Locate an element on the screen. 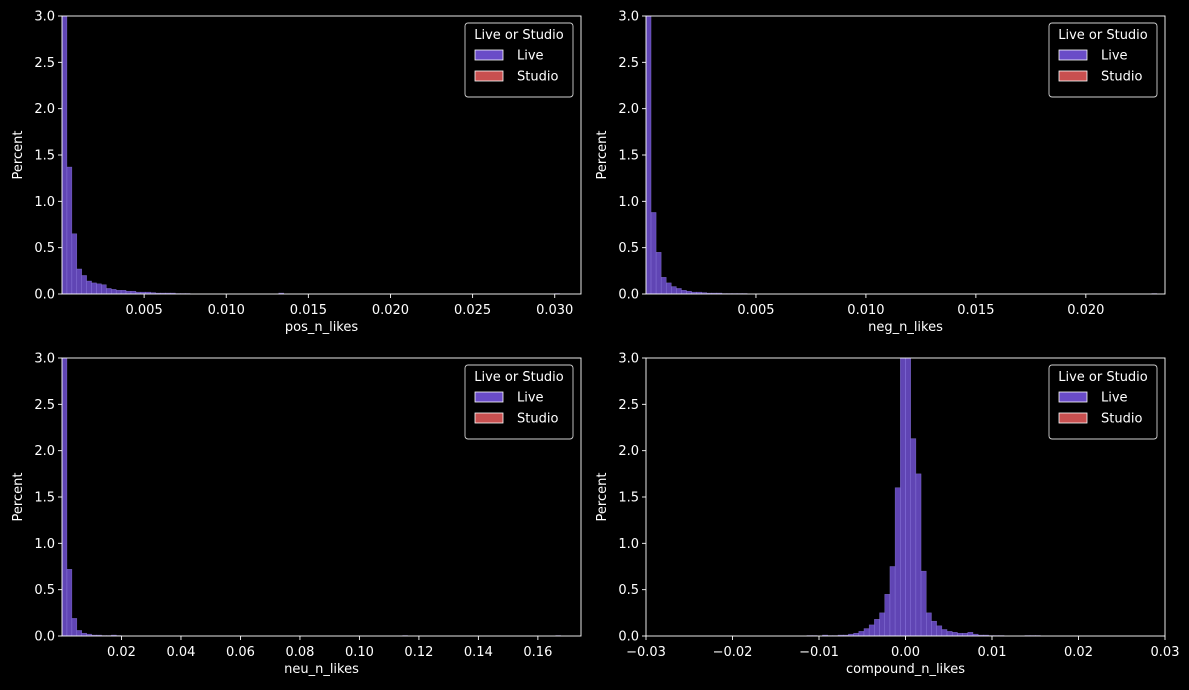 This screenshot has width=1189, height=690. x-tick-label: 0.08 is located at coordinates (299, 652).